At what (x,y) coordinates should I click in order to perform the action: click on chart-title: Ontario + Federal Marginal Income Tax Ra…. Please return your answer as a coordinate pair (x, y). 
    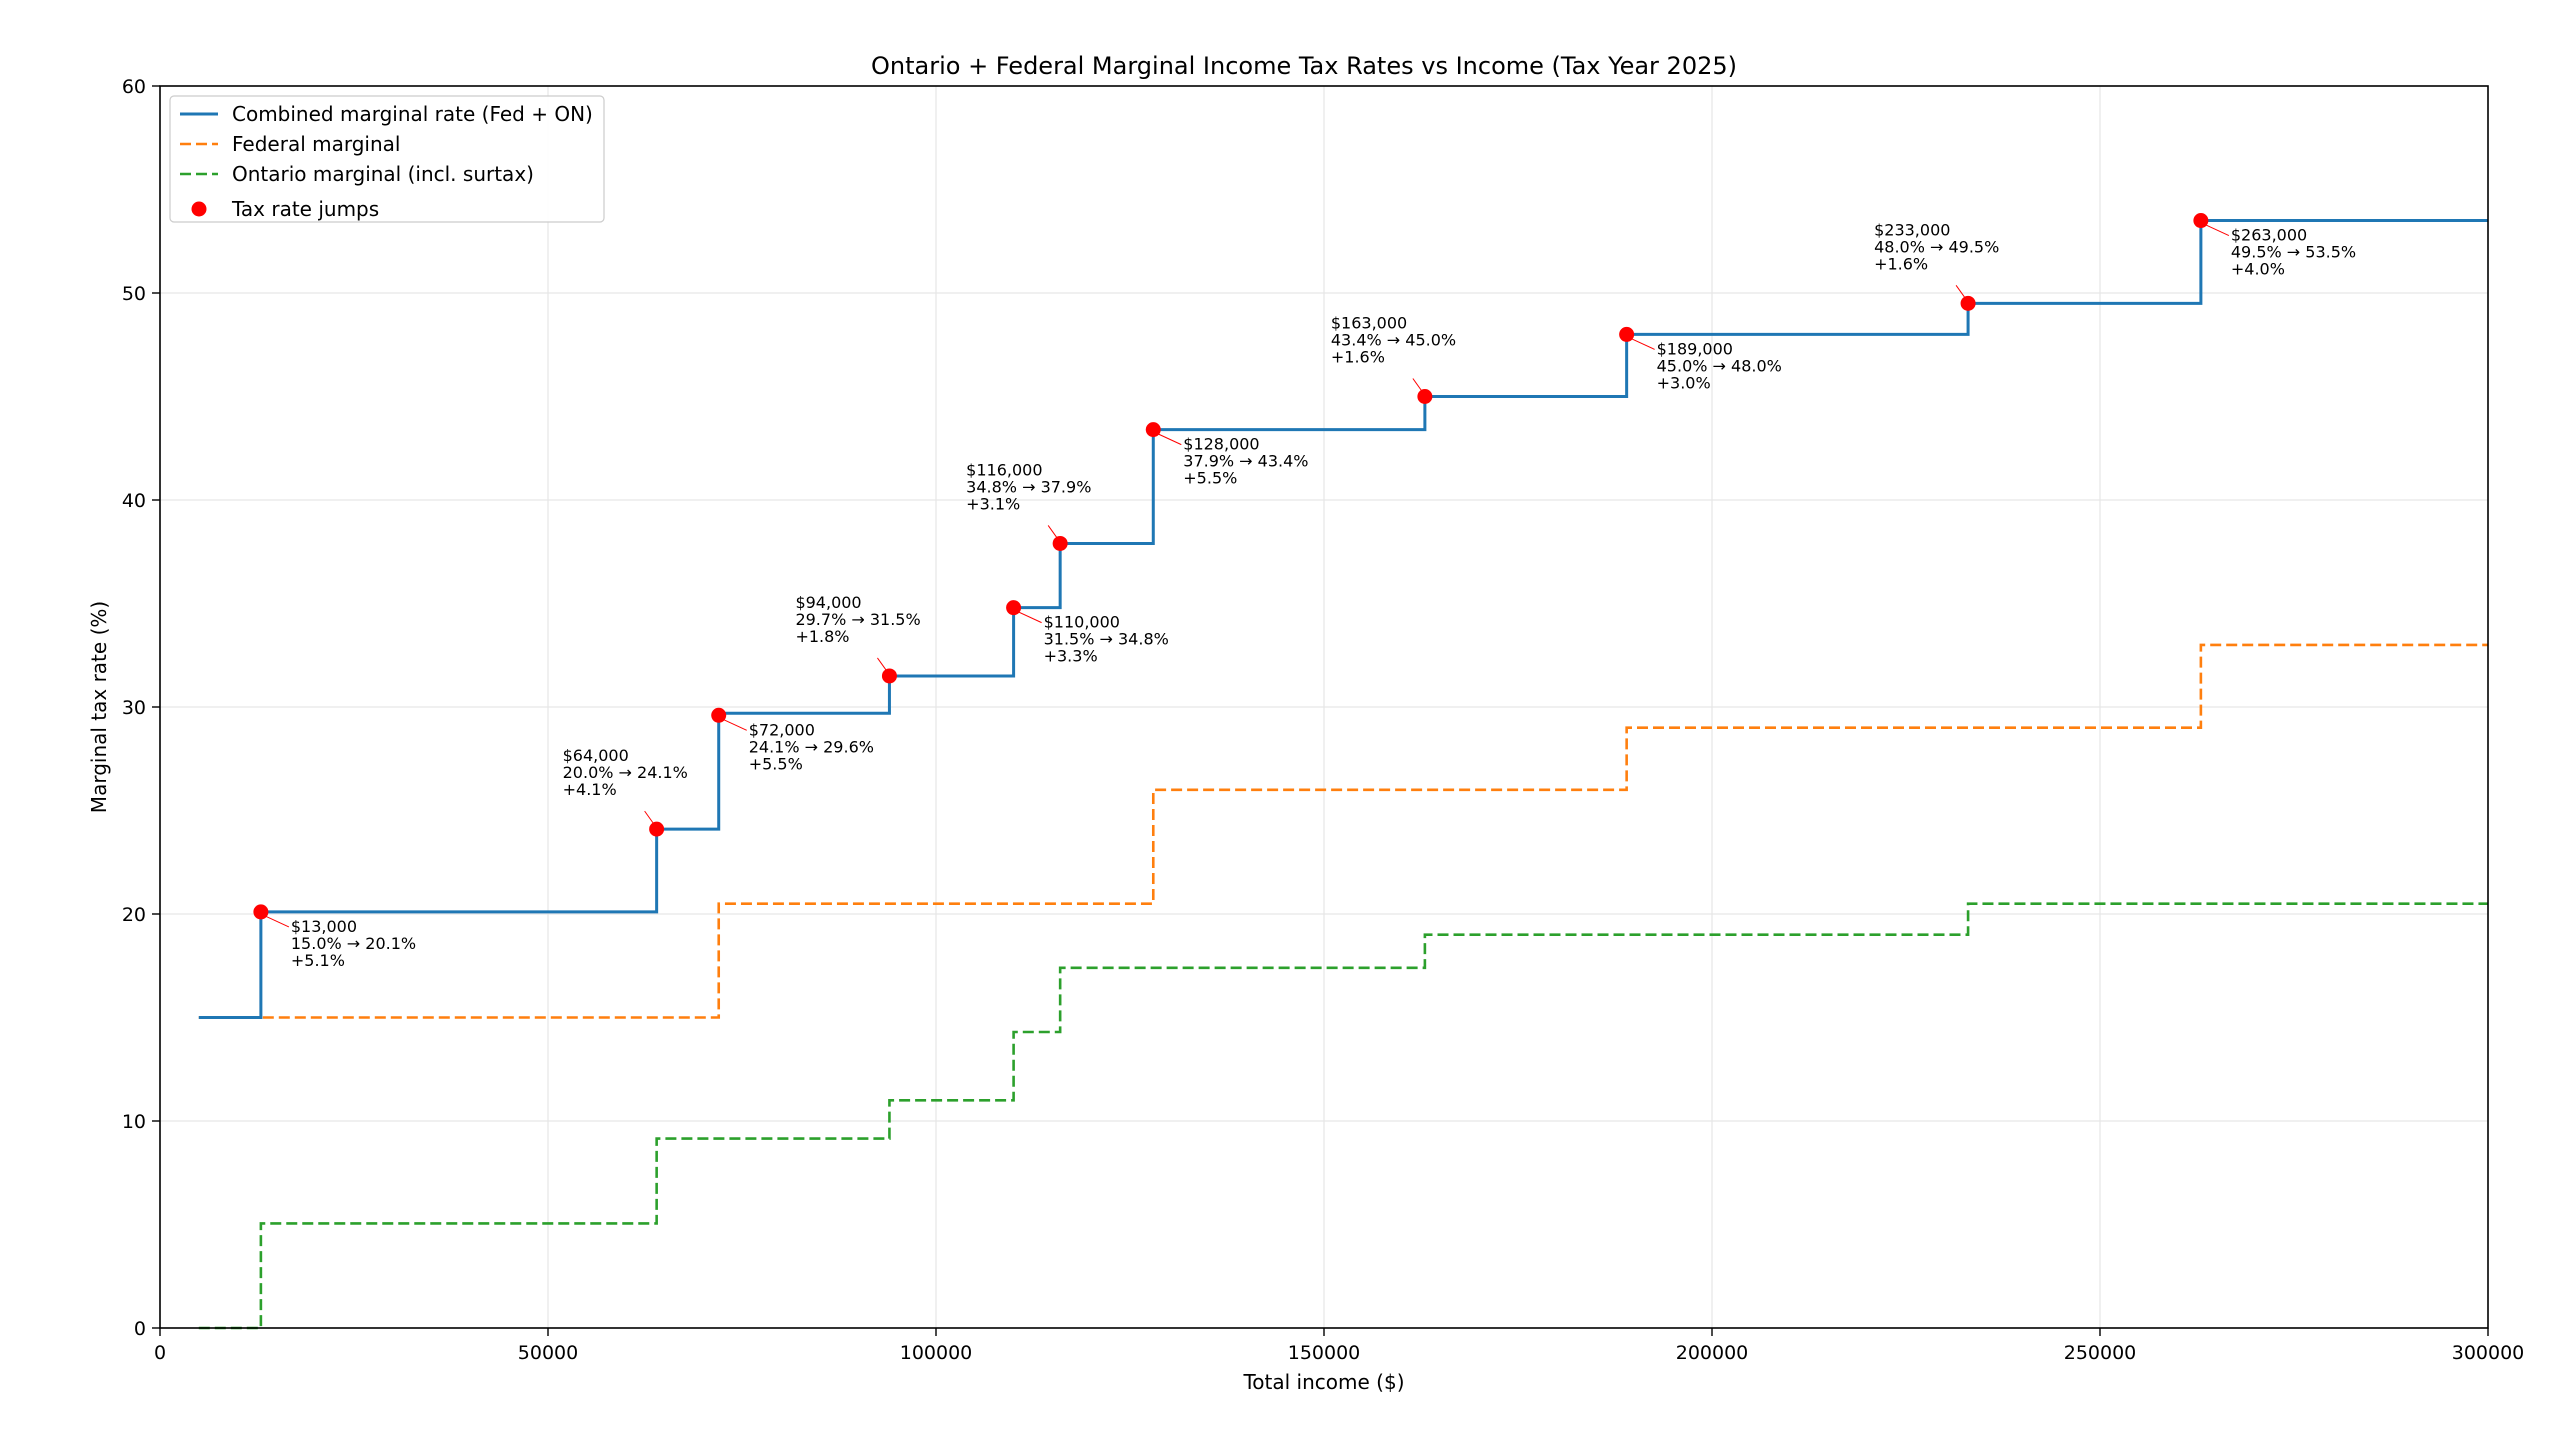
    Looking at the image, I should click on (1304, 66).